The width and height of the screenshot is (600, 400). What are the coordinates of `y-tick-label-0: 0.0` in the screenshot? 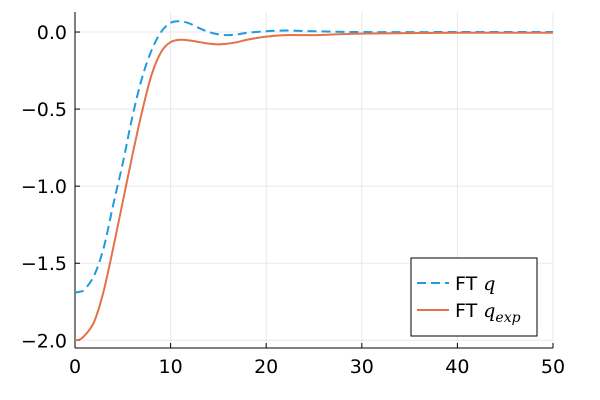 It's located at (52, 33).